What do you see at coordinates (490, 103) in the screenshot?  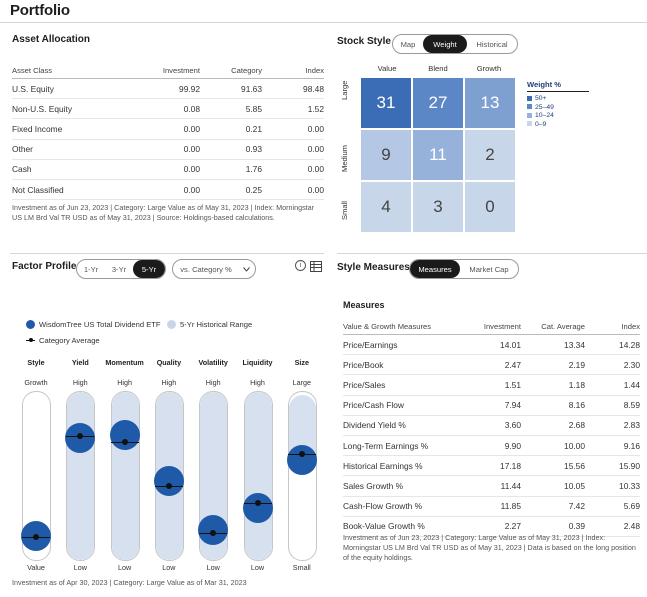 I see `style-cell-large-growth: 13` at bounding box center [490, 103].